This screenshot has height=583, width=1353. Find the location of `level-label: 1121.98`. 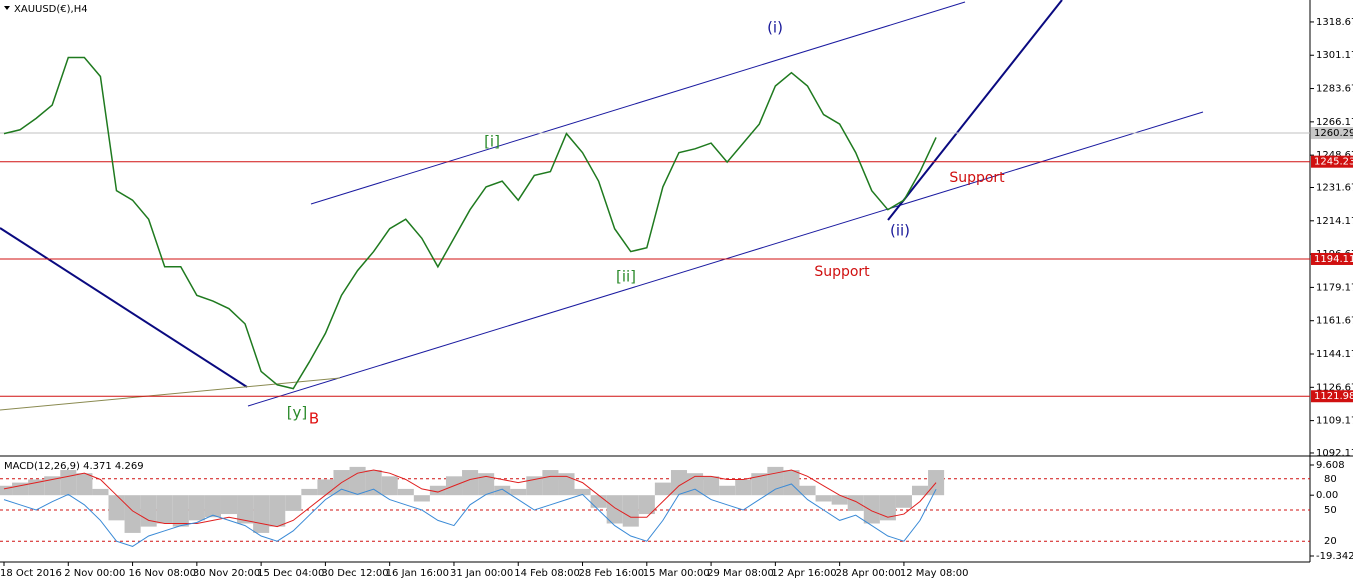

level-label: 1121.98 is located at coordinates (1333, 396).